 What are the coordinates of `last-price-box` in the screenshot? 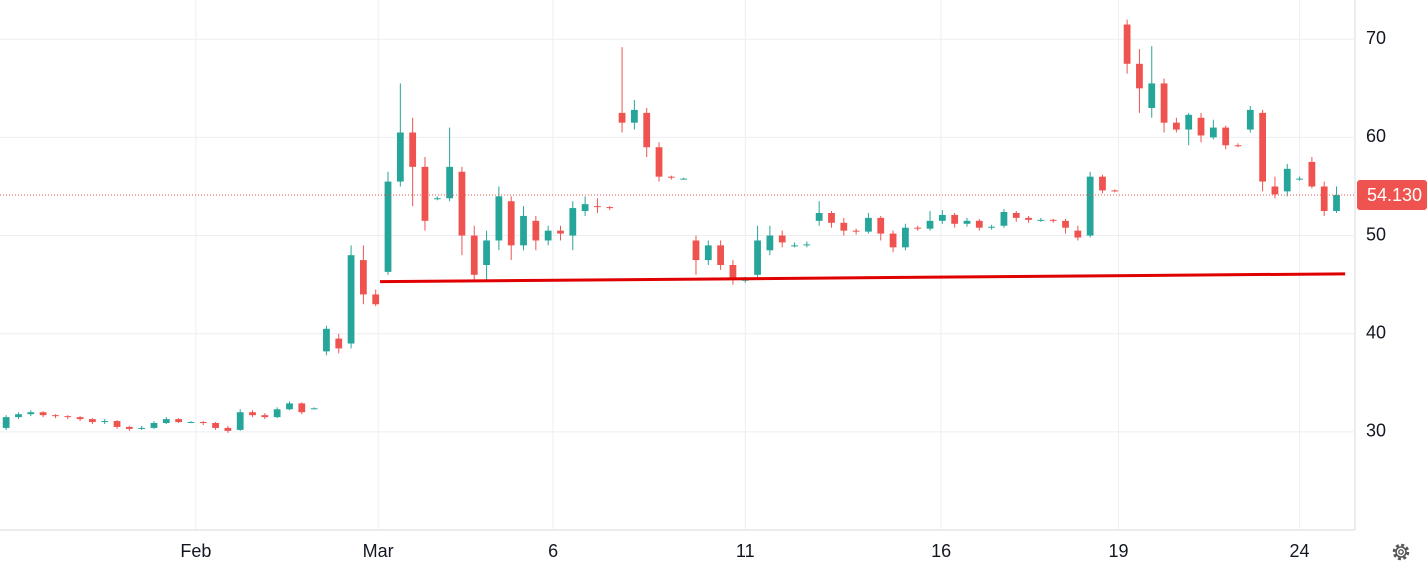 It's located at (1392, 195).